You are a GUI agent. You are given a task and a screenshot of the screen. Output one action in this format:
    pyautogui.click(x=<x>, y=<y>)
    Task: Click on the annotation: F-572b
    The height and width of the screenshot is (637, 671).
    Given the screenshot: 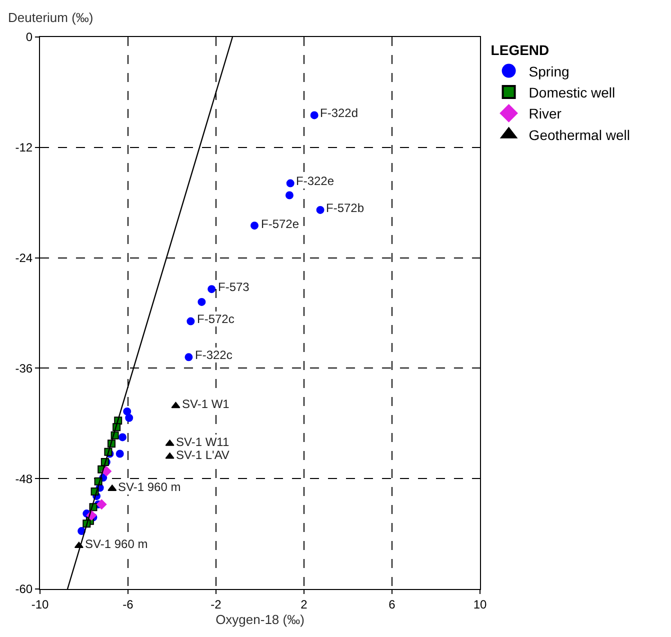 What is the action you would take?
    pyautogui.click(x=345, y=208)
    